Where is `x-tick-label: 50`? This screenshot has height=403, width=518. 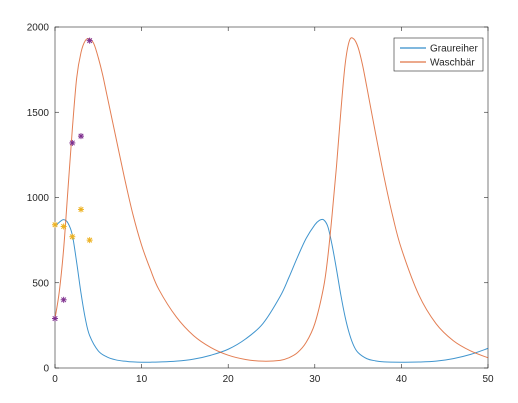
x-tick-label: 50 is located at coordinates (488, 379).